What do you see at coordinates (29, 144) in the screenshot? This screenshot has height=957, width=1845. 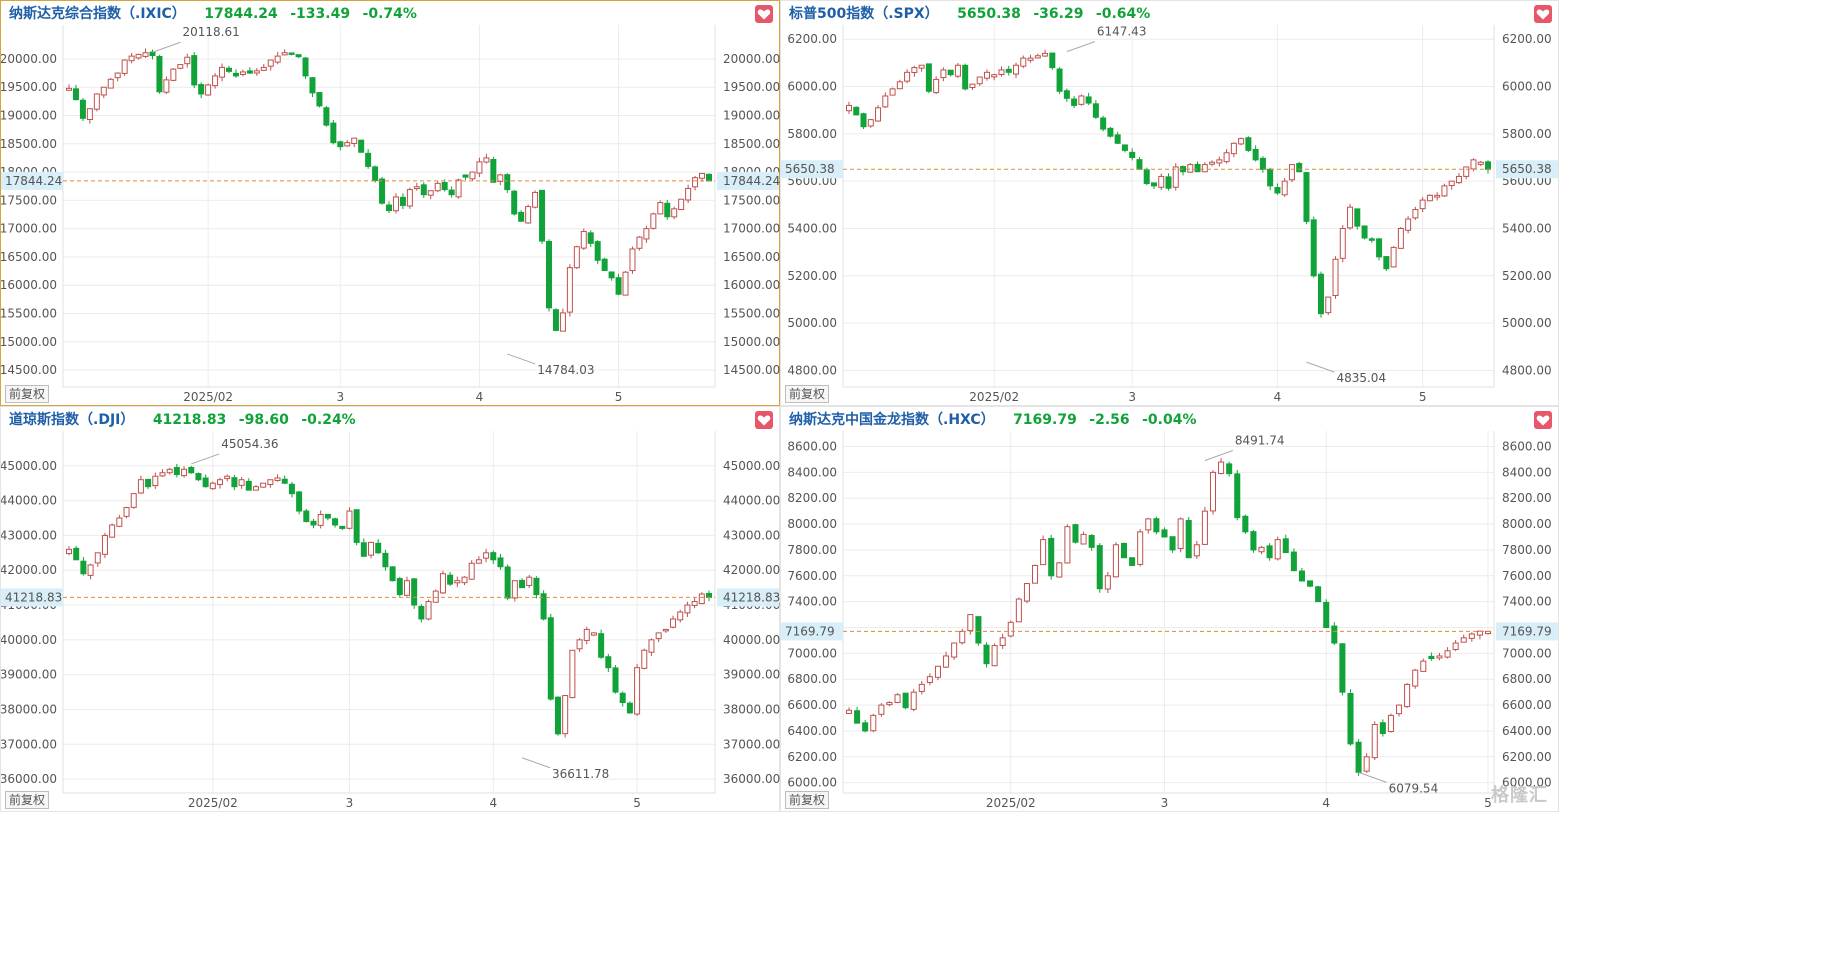 I see `y-tick-label-left: 18500.00` at bounding box center [29, 144].